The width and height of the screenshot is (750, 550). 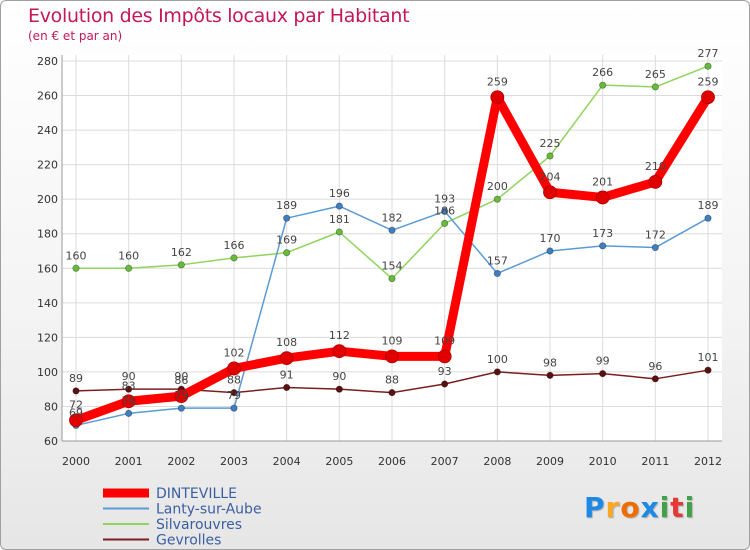 What do you see at coordinates (650, 507) in the screenshot?
I see `logo-letter: x` at bounding box center [650, 507].